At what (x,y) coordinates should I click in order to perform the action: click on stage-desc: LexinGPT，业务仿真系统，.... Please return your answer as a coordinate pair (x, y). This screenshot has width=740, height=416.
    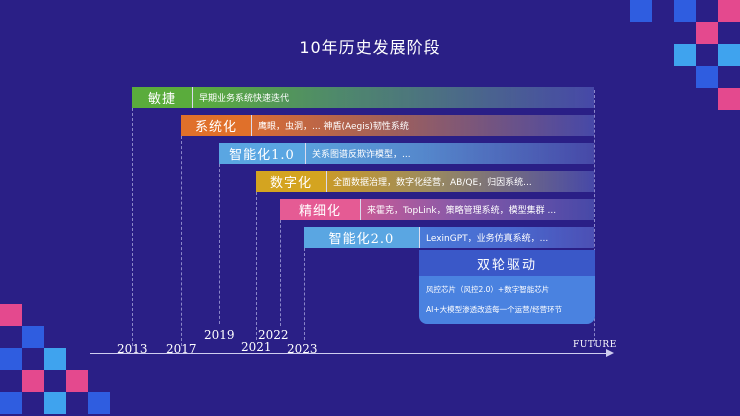
    Looking at the image, I should click on (506, 237).